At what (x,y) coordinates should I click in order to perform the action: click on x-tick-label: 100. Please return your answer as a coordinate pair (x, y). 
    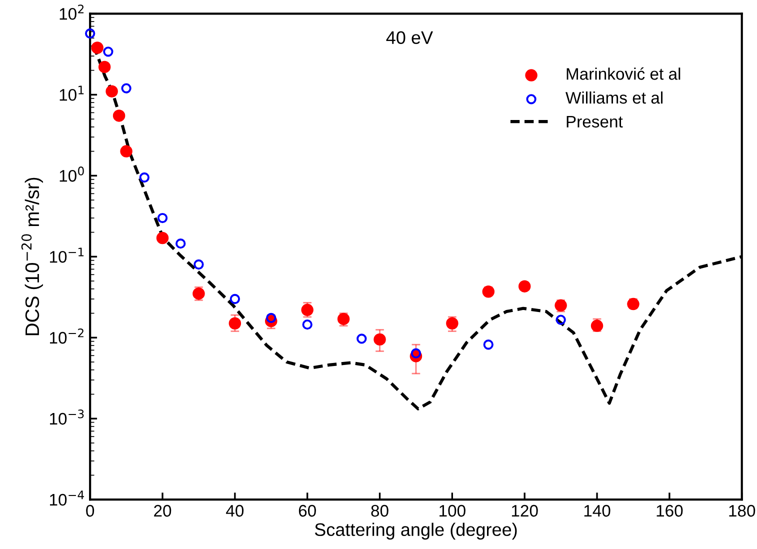
    Looking at the image, I should click on (453, 510).